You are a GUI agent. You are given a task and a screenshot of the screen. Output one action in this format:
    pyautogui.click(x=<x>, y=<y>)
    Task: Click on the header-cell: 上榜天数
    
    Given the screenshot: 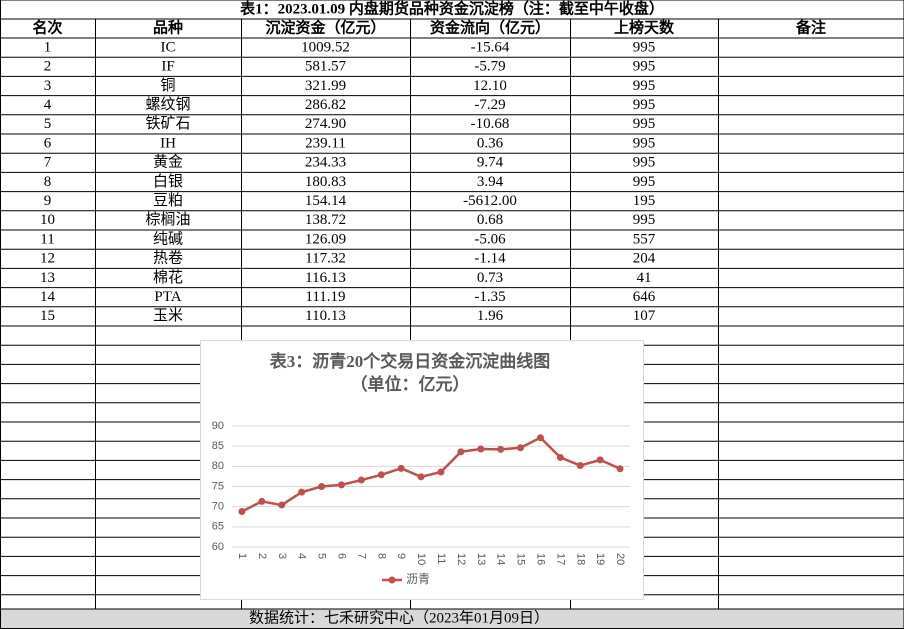 What is the action you would take?
    pyautogui.click(x=644, y=27)
    